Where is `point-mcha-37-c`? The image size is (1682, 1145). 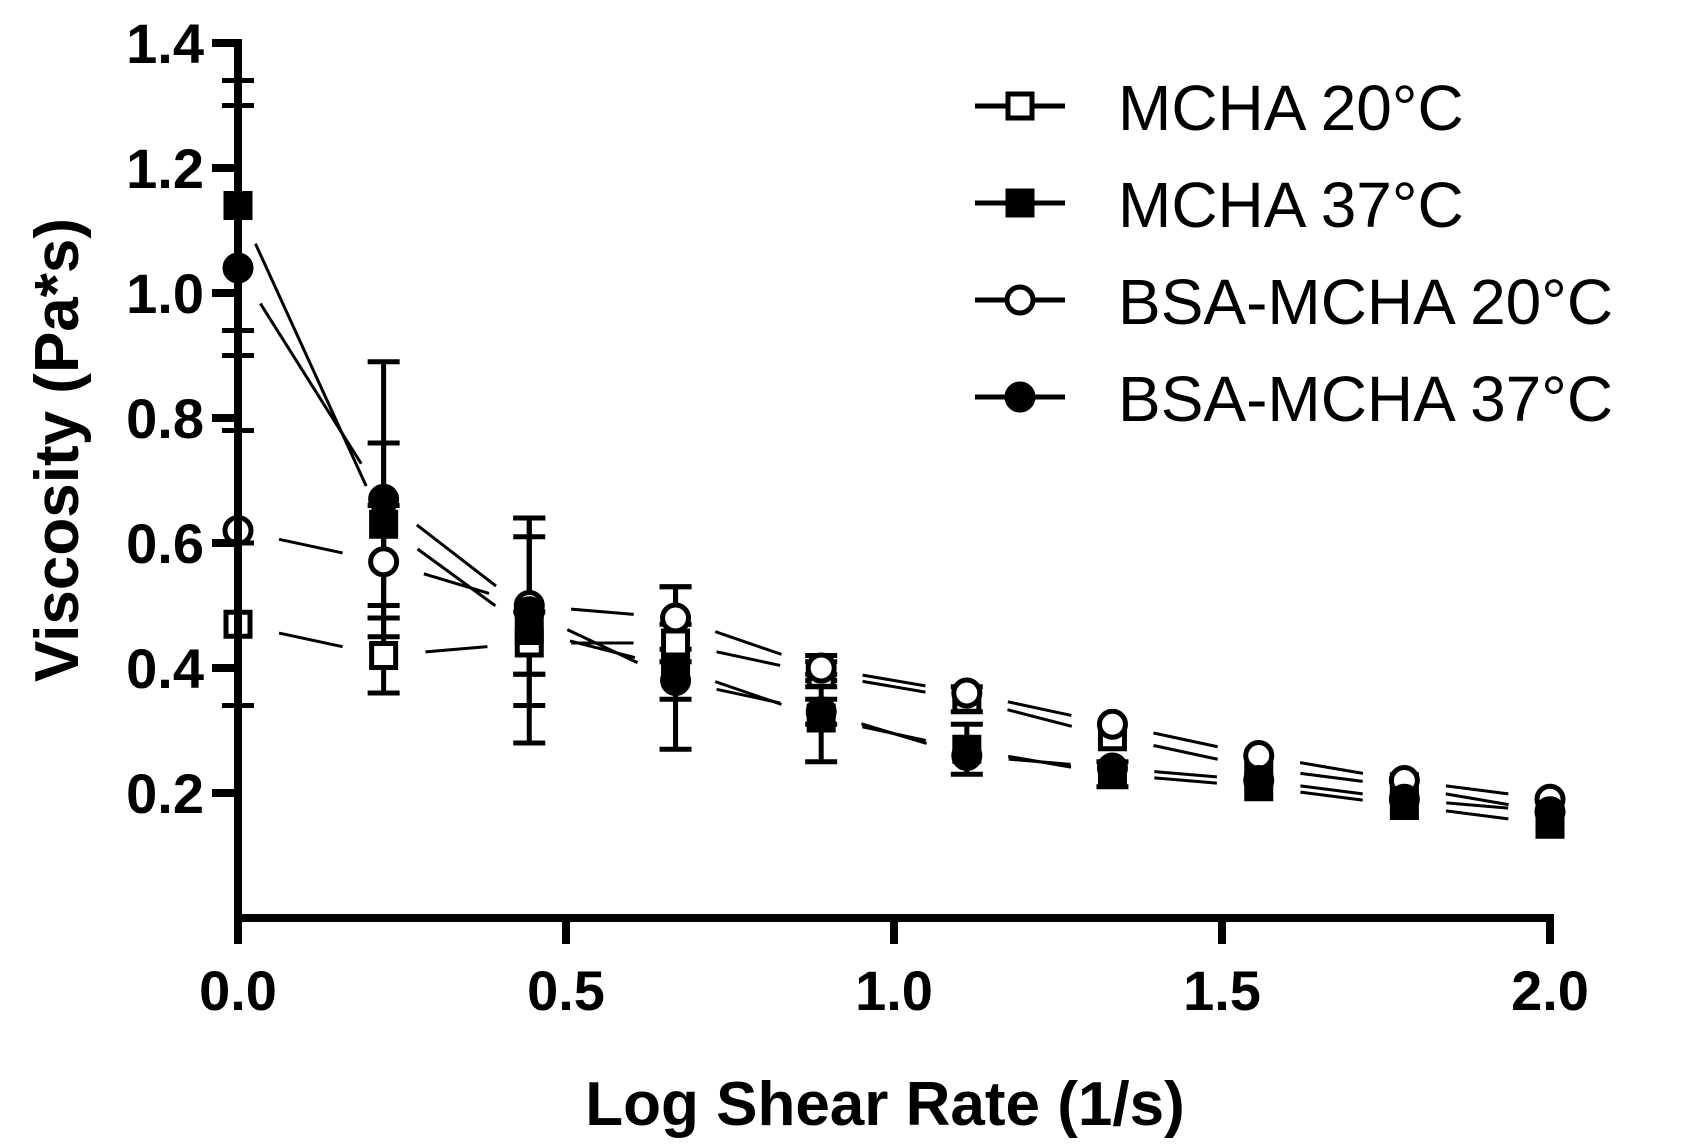
point-mcha-37-c is located at coordinates (384, 524).